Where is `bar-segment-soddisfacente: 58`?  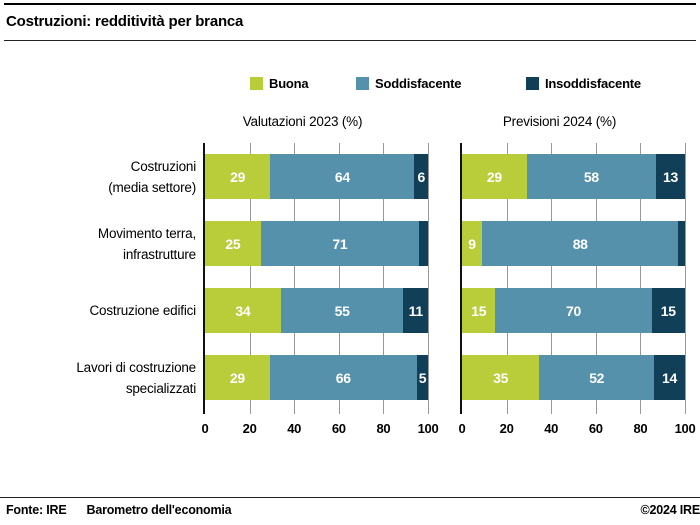
bar-segment-soddisfacente: 58 is located at coordinates (591, 176).